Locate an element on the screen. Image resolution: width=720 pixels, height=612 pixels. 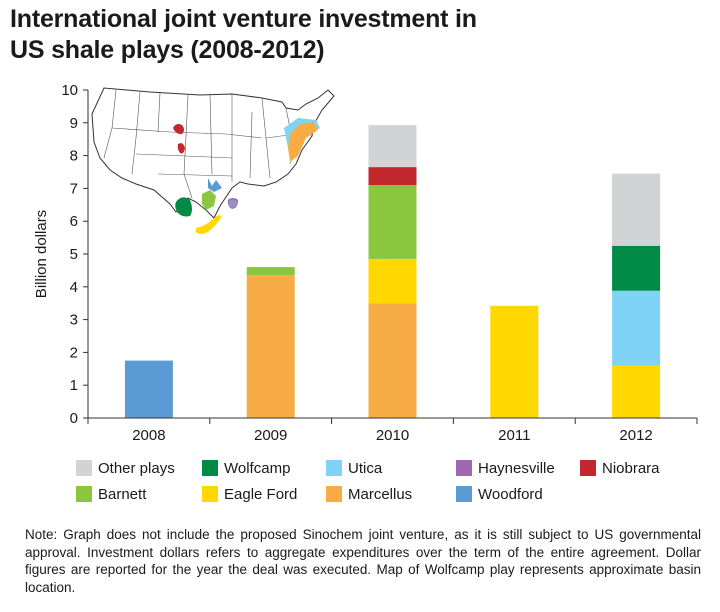
bar-2009-barnett is located at coordinates (270, 271).